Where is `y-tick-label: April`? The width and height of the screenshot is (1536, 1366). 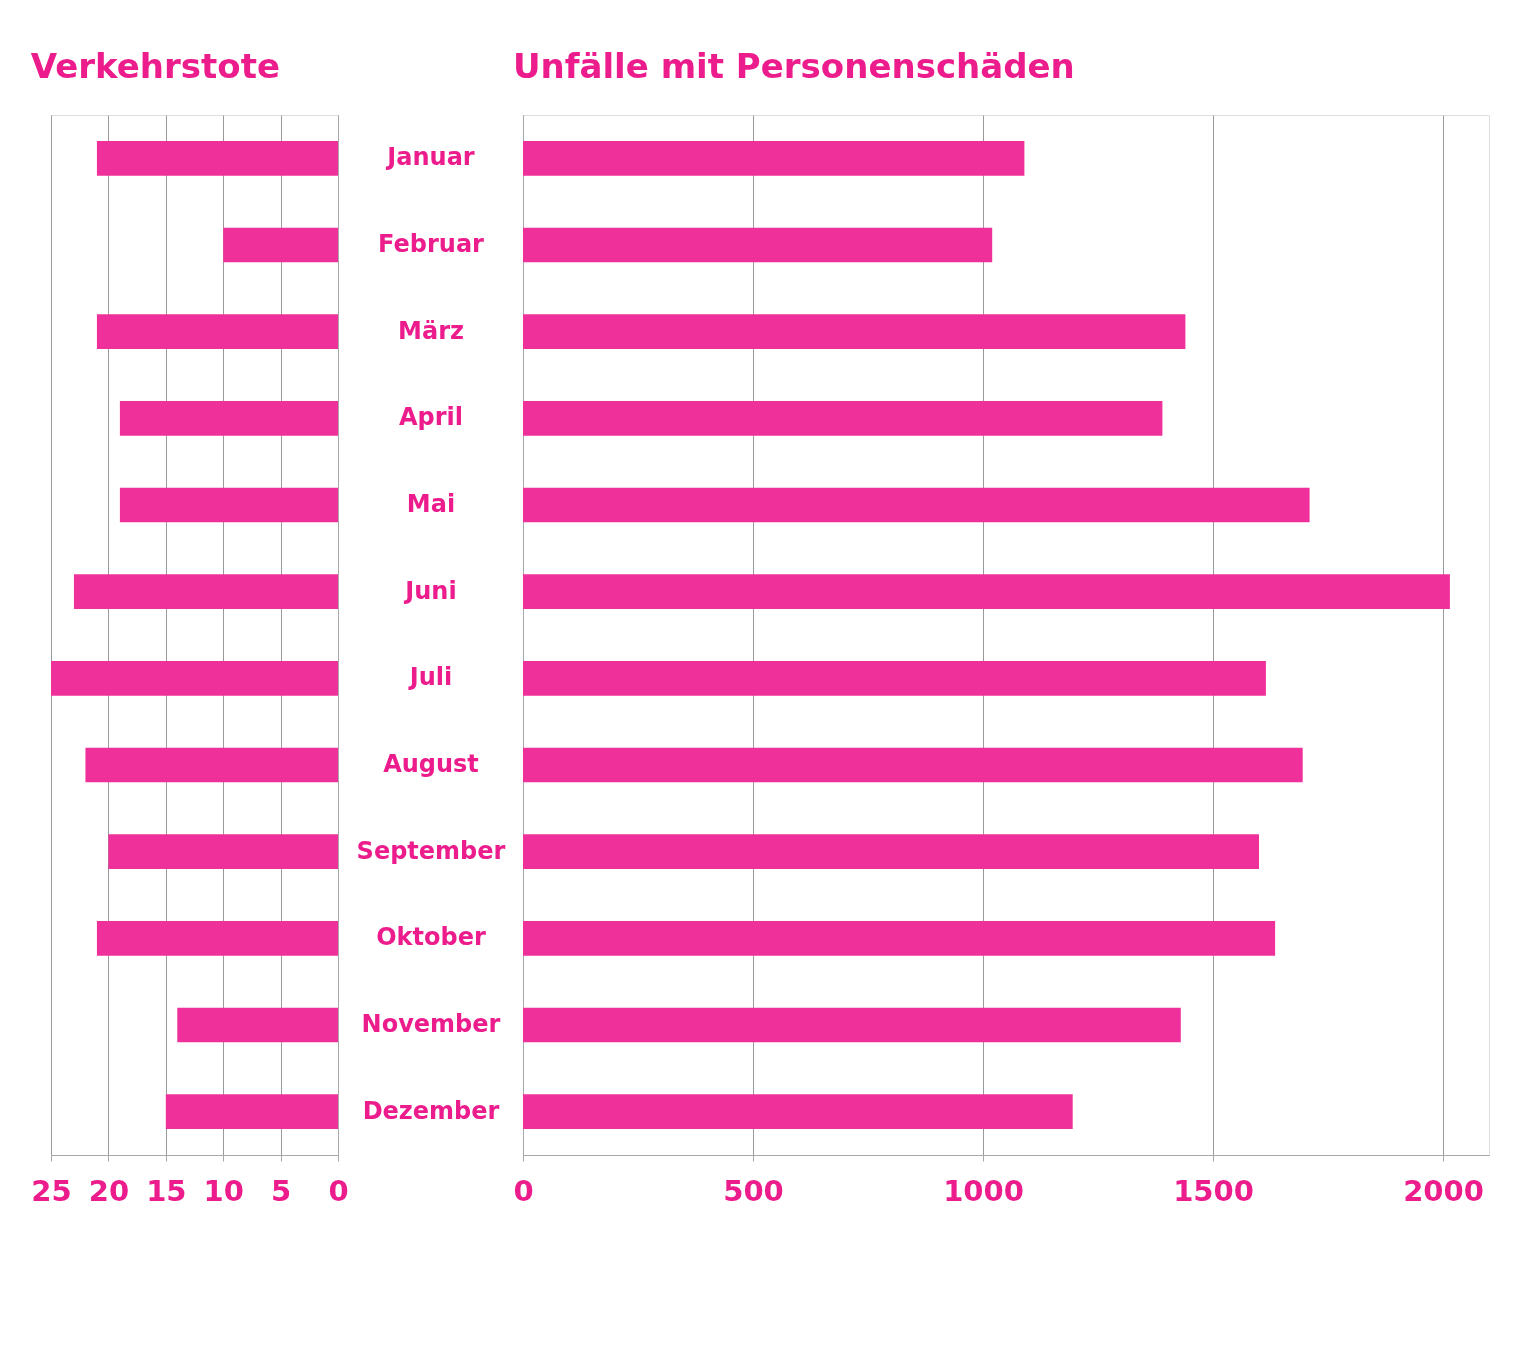 y-tick-label: April is located at coordinates (431, 417).